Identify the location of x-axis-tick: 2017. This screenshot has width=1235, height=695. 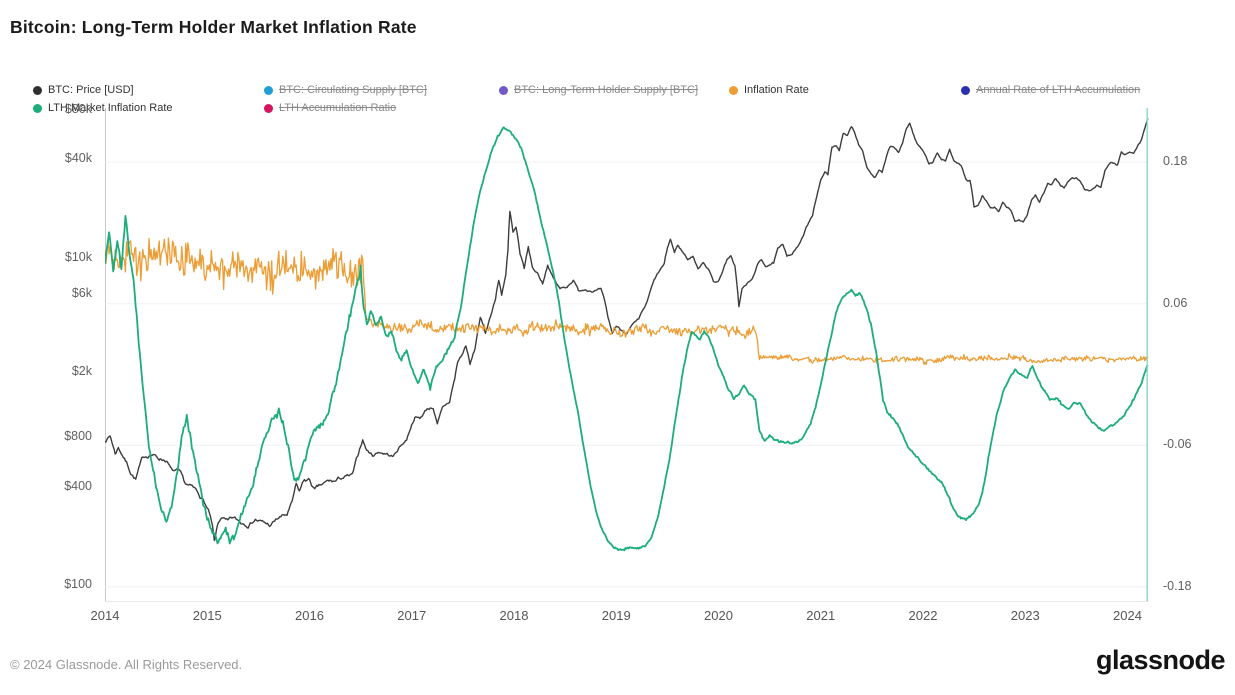
(412, 615).